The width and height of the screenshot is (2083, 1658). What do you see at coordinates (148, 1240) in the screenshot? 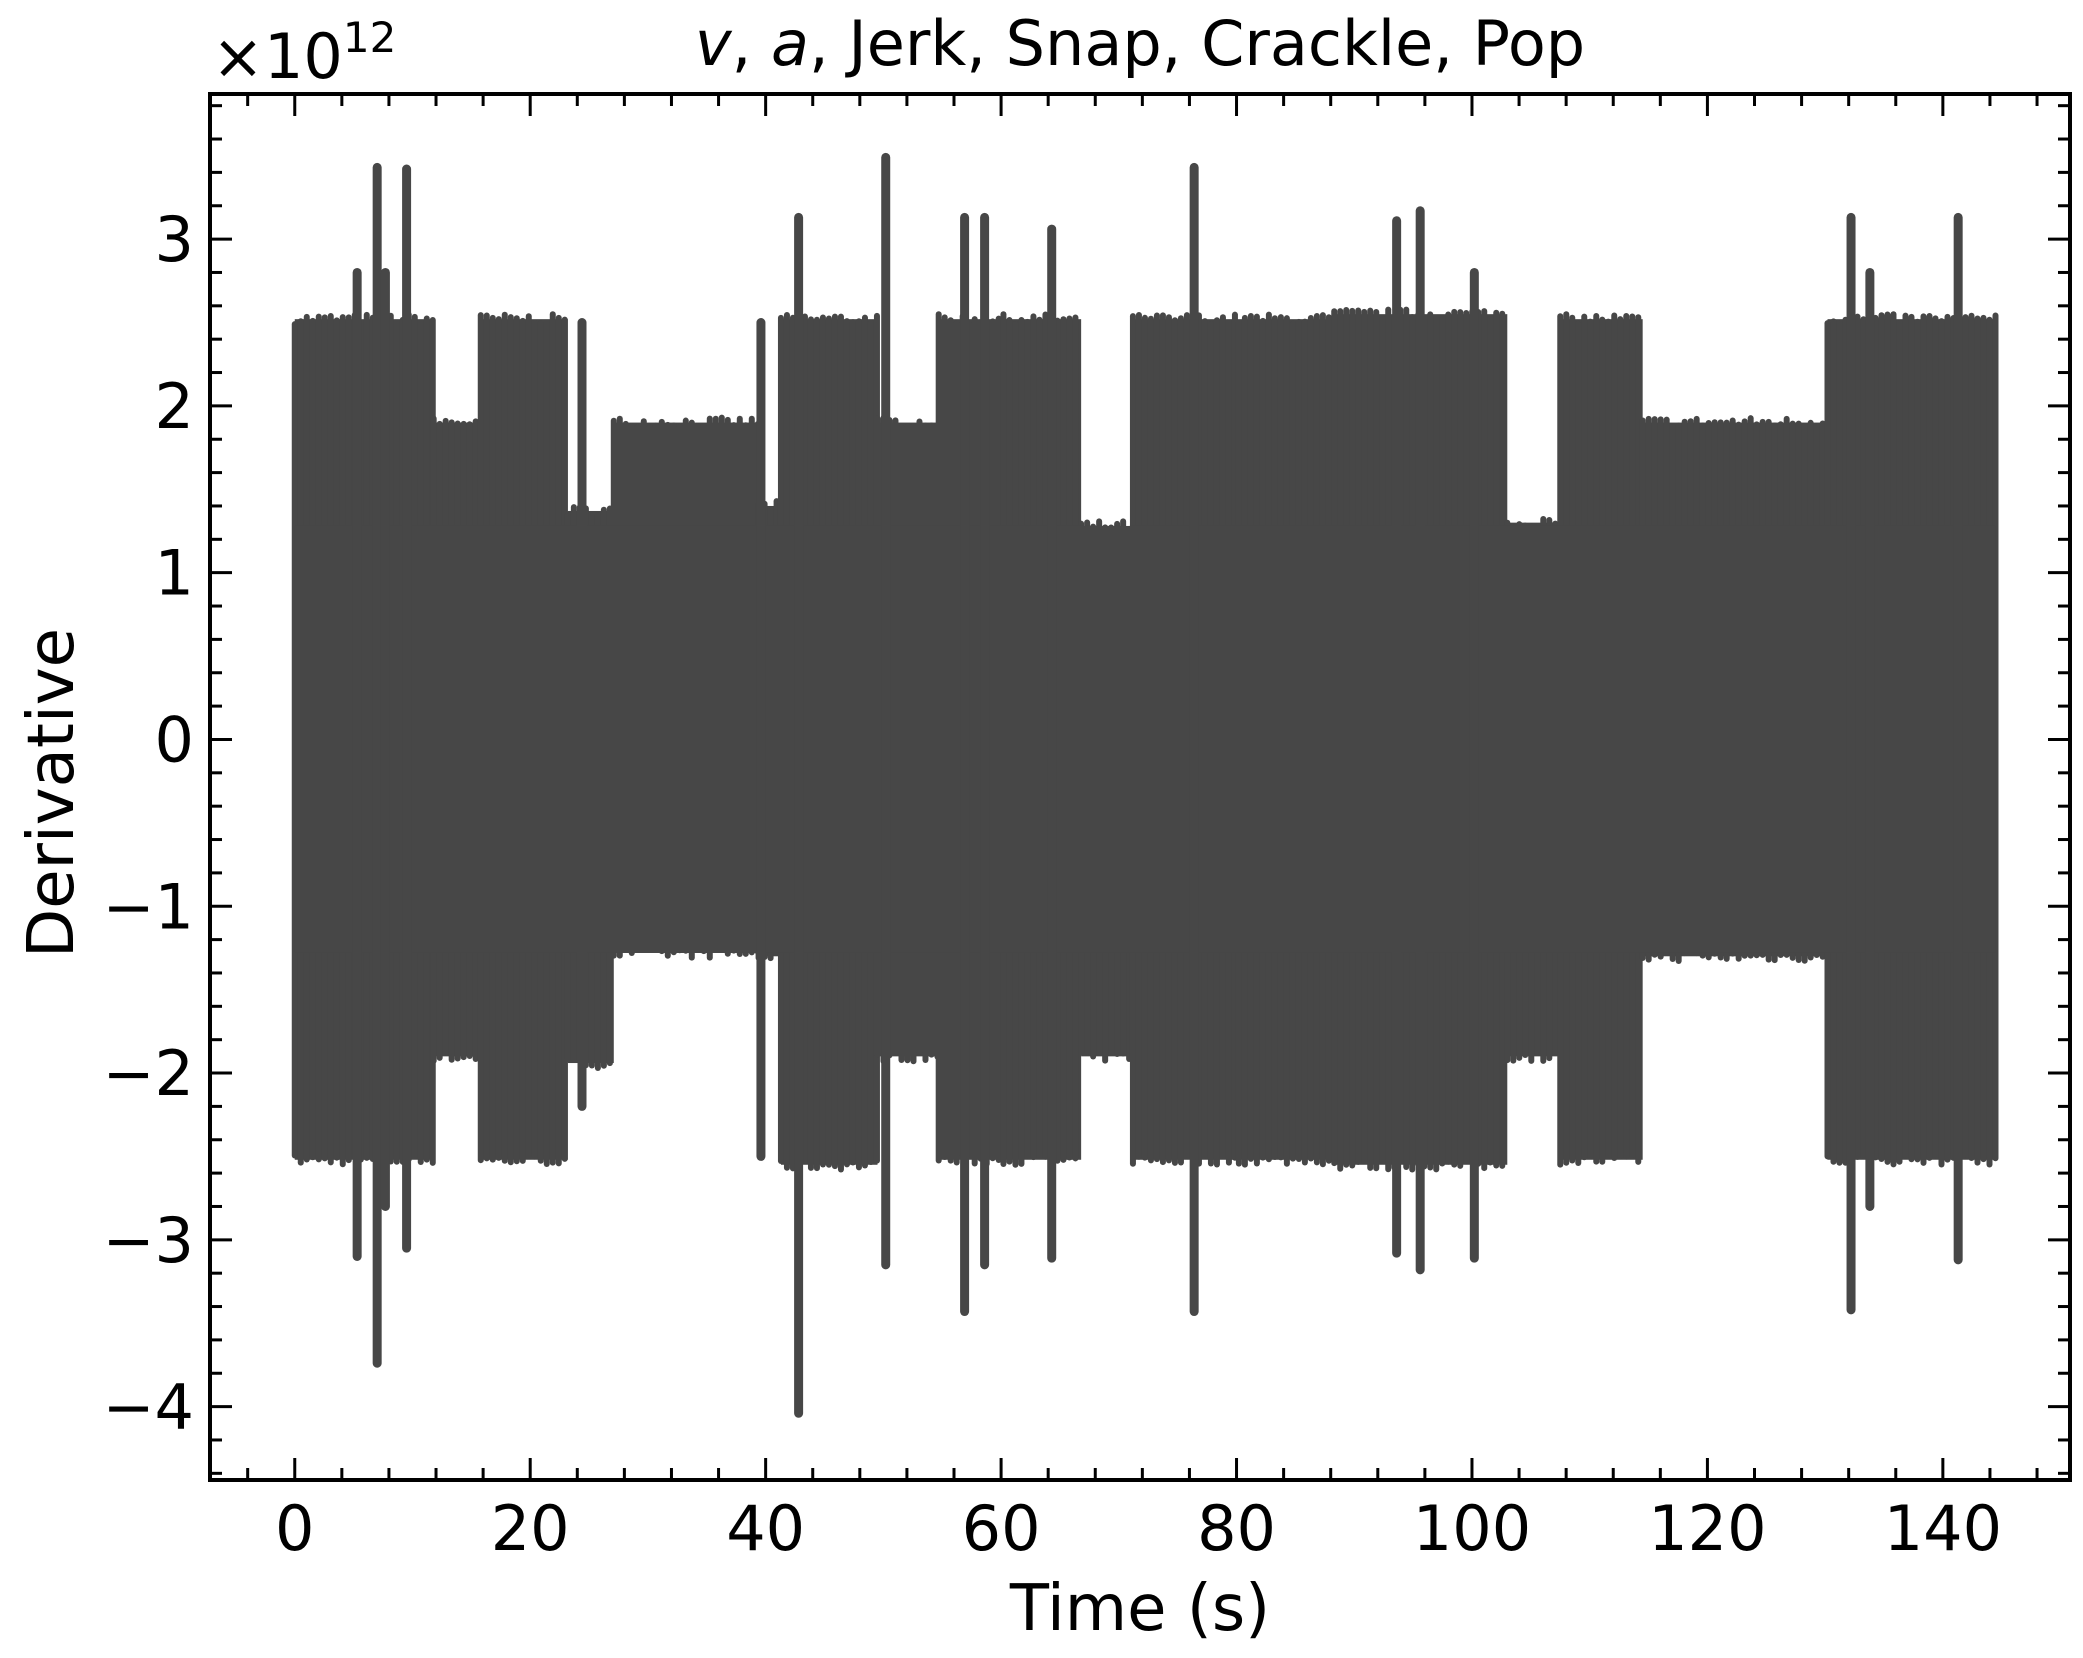
I see `y-tick-label: −3` at bounding box center [148, 1240].